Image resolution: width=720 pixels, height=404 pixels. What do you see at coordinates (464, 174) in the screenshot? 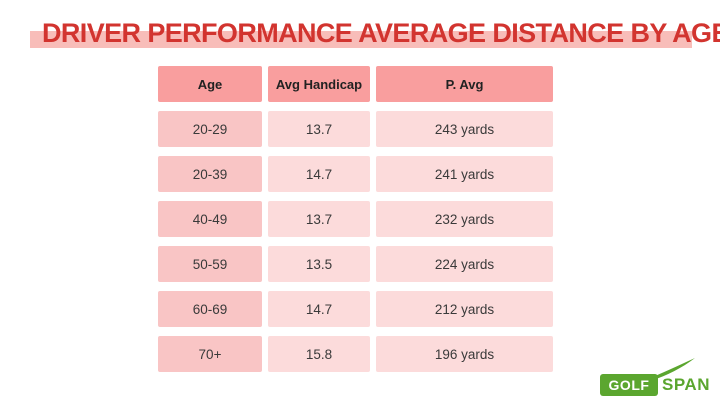
I see `p-avg-cell: 241 yards` at bounding box center [464, 174].